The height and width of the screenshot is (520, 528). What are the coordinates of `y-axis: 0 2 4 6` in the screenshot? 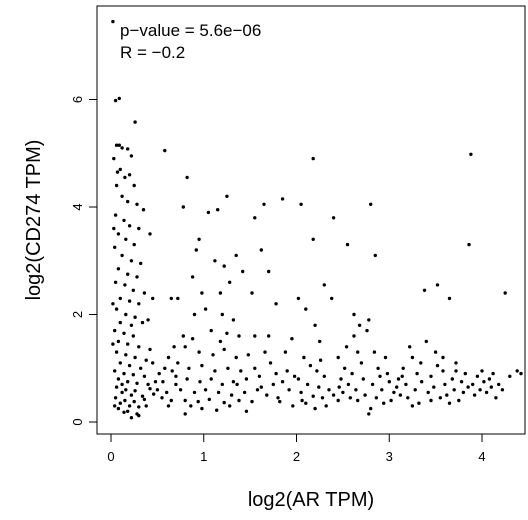 It's located at (84, 261).